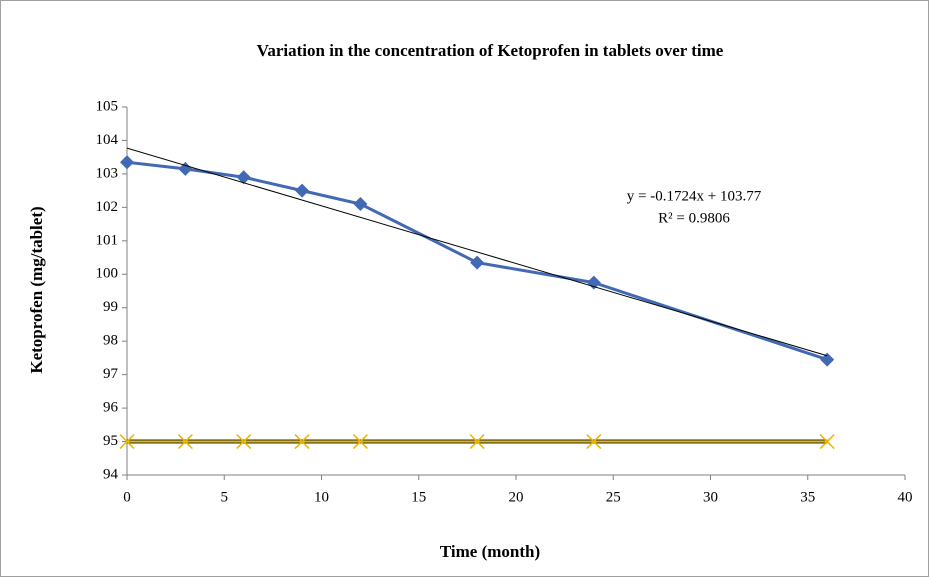 This screenshot has height=577, width=929. Describe the element at coordinates (107, 140) in the screenshot. I see `y-tick-label: 104` at that location.